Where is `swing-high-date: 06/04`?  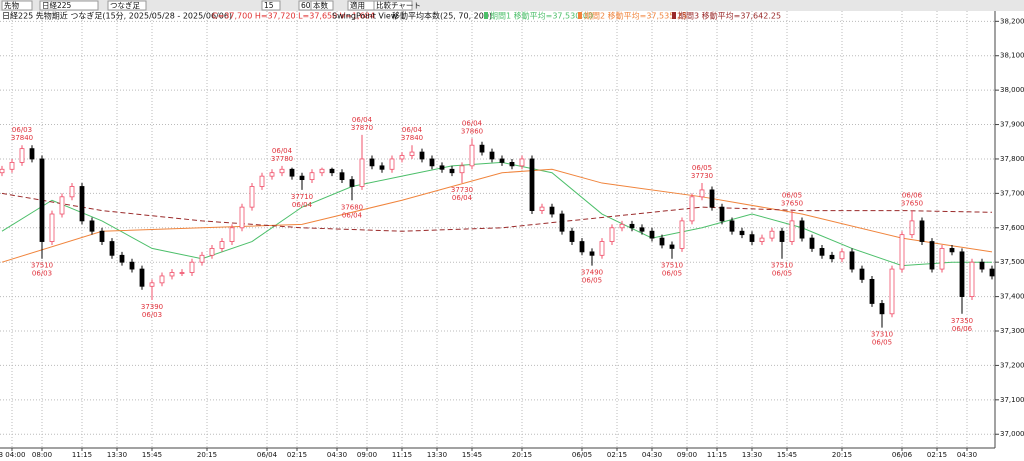
swing-high-date: 06/04 is located at coordinates (472, 123).